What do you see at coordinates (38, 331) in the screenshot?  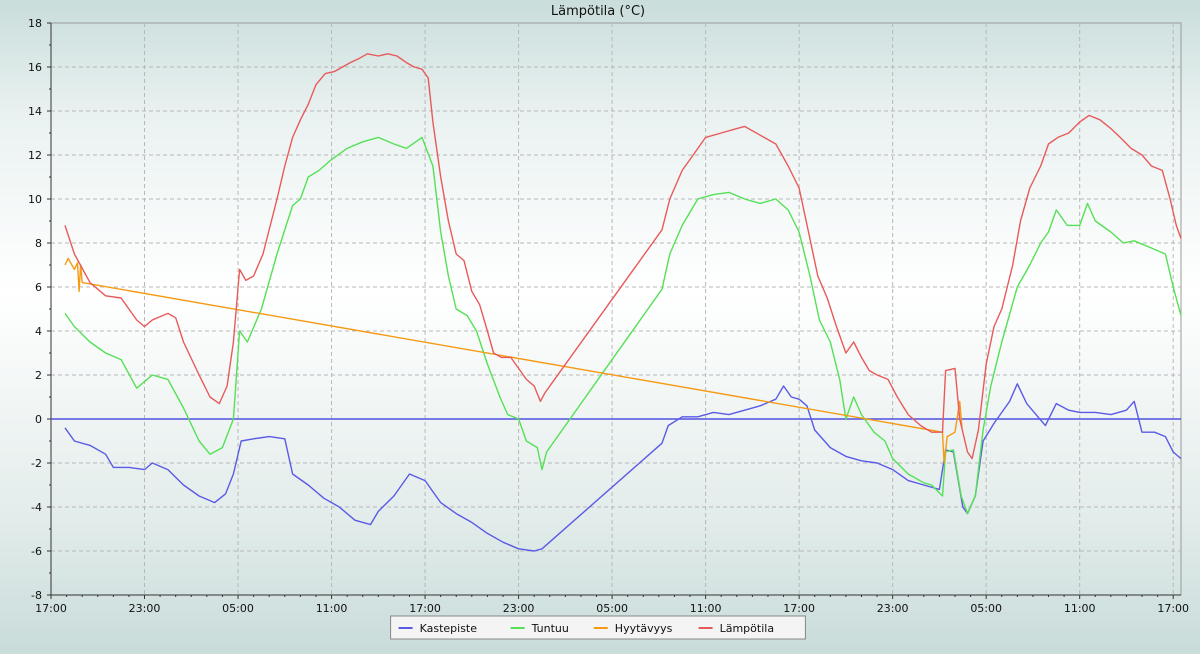 I see `y-tick-label: 4` at bounding box center [38, 331].